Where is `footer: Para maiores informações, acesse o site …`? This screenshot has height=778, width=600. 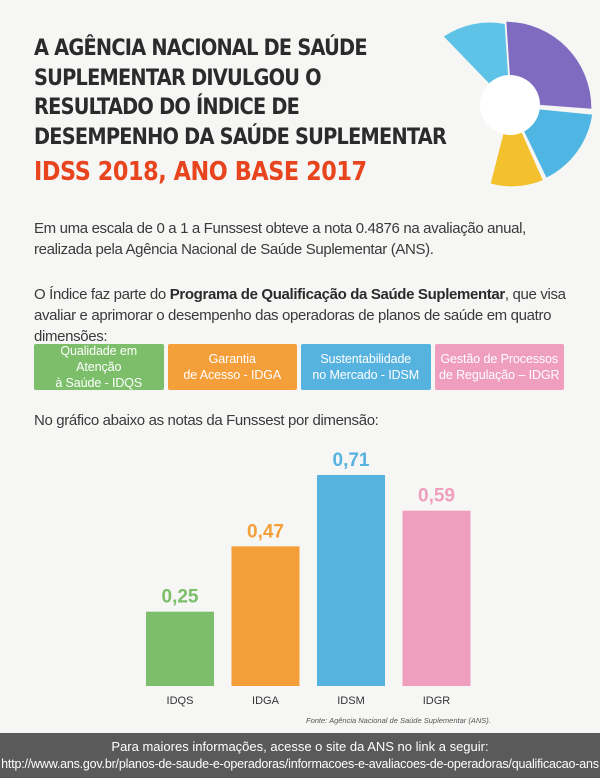
footer: Para maiores informações, acesse o site … is located at coordinates (300, 755).